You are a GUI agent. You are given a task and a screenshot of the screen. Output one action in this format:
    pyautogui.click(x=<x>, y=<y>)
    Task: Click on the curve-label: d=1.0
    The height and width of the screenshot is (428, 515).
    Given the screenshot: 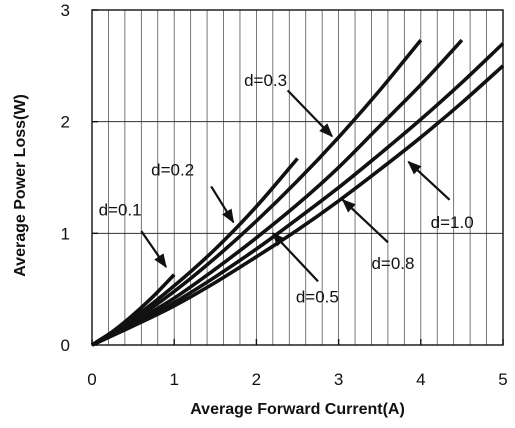 What is the action you would take?
    pyautogui.click(x=452, y=222)
    